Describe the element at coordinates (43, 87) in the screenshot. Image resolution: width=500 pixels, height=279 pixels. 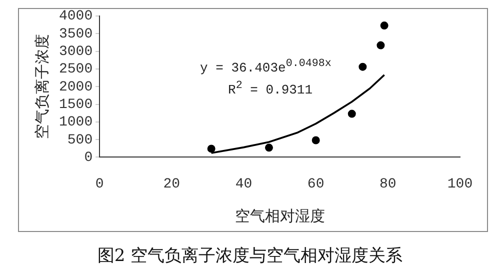
I see `y-axis-title: 空气负离子浓度` at that location.